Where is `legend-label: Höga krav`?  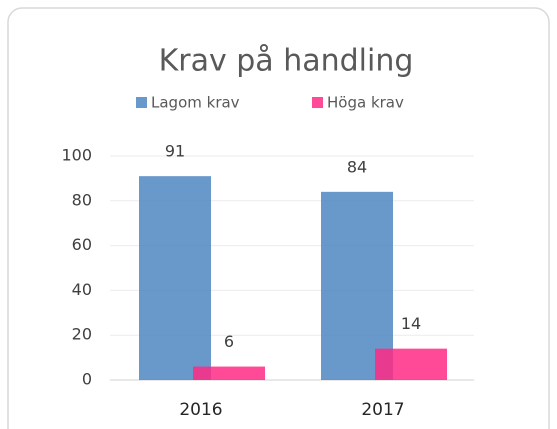
legend-label: Höga krav is located at coordinates (365, 103).